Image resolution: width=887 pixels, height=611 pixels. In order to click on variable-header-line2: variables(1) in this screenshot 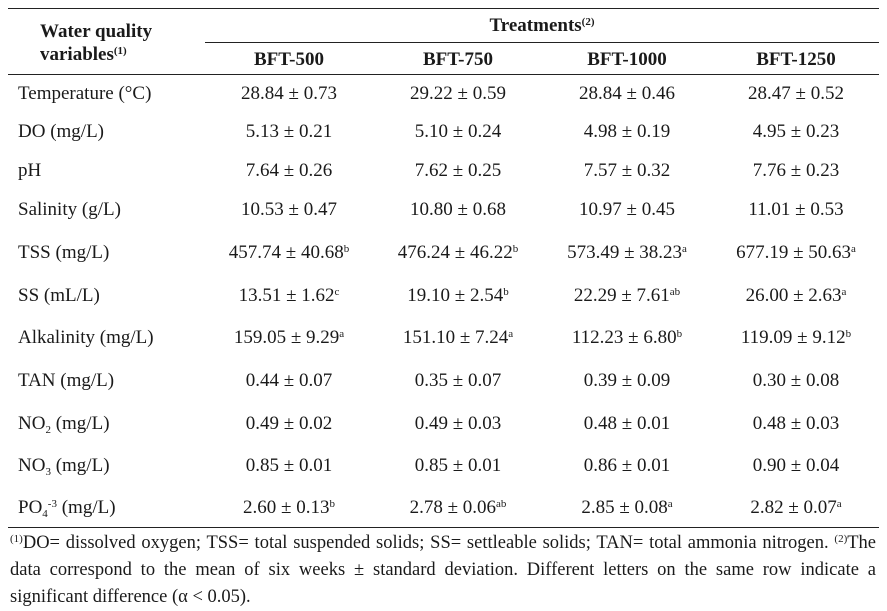, I will do `click(96, 54)`.